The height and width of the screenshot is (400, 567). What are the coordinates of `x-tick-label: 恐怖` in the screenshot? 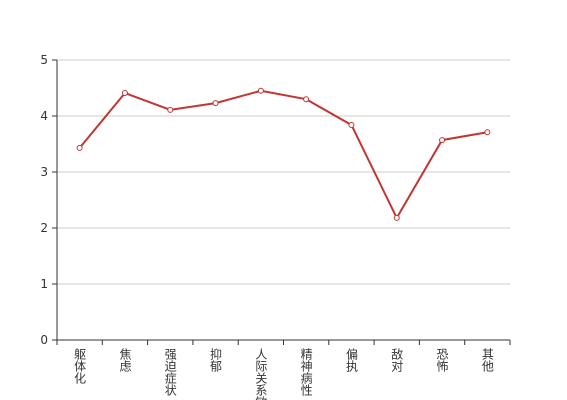 It's located at (442, 360).